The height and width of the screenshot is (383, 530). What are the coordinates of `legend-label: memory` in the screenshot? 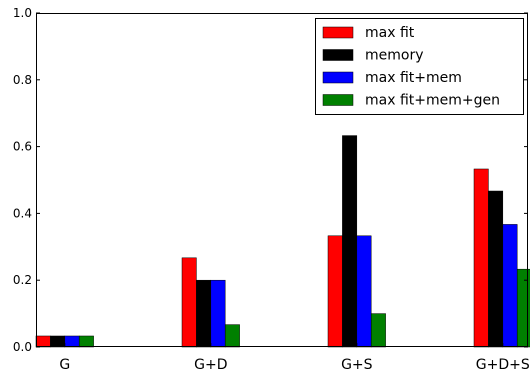 It's located at (394, 56).